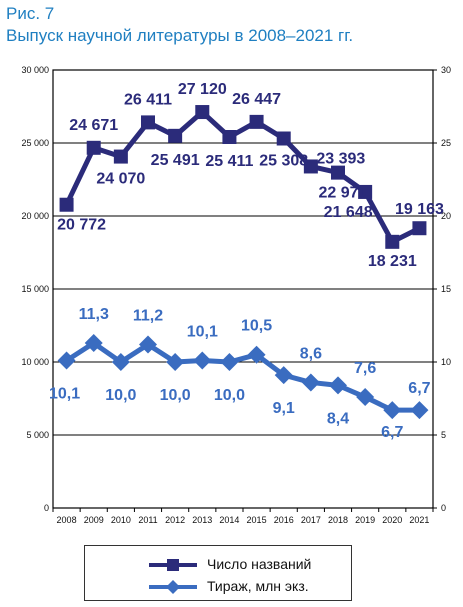 The image size is (463, 607). What do you see at coordinates (348, 212) in the screenshot?
I see `data-label-titles: 21 648` at bounding box center [348, 212].